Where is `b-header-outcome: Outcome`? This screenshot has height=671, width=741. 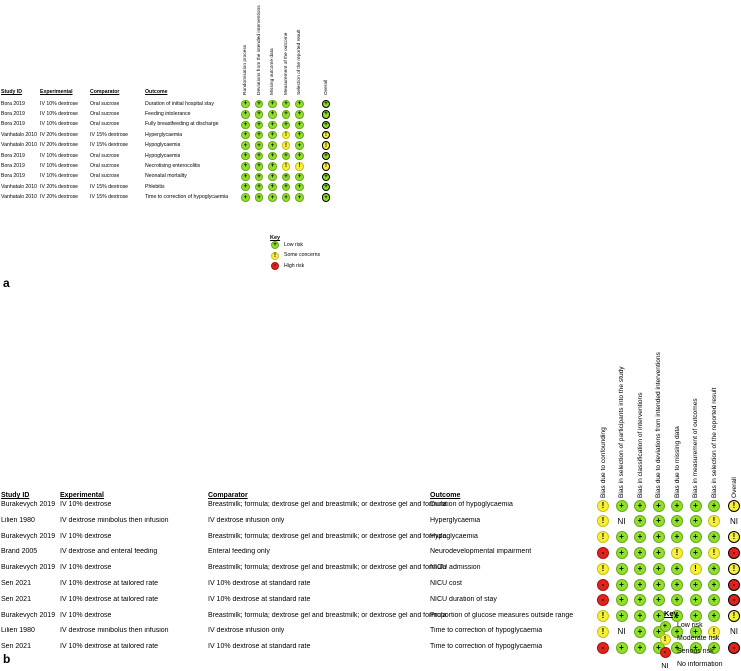
b-header-outcome: Outcome is located at coordinates (445, 495).